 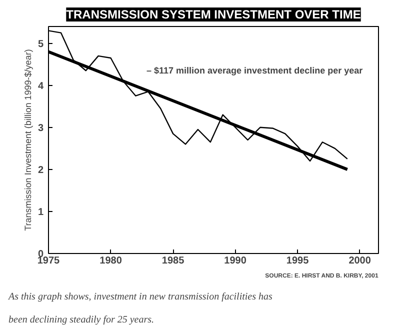 What do you see at coordinates (27, 140) in the screenshot?
I see `y-axis-title: Transmission Investment (billion 1999-$/year)` at bounding box center [27, 140].